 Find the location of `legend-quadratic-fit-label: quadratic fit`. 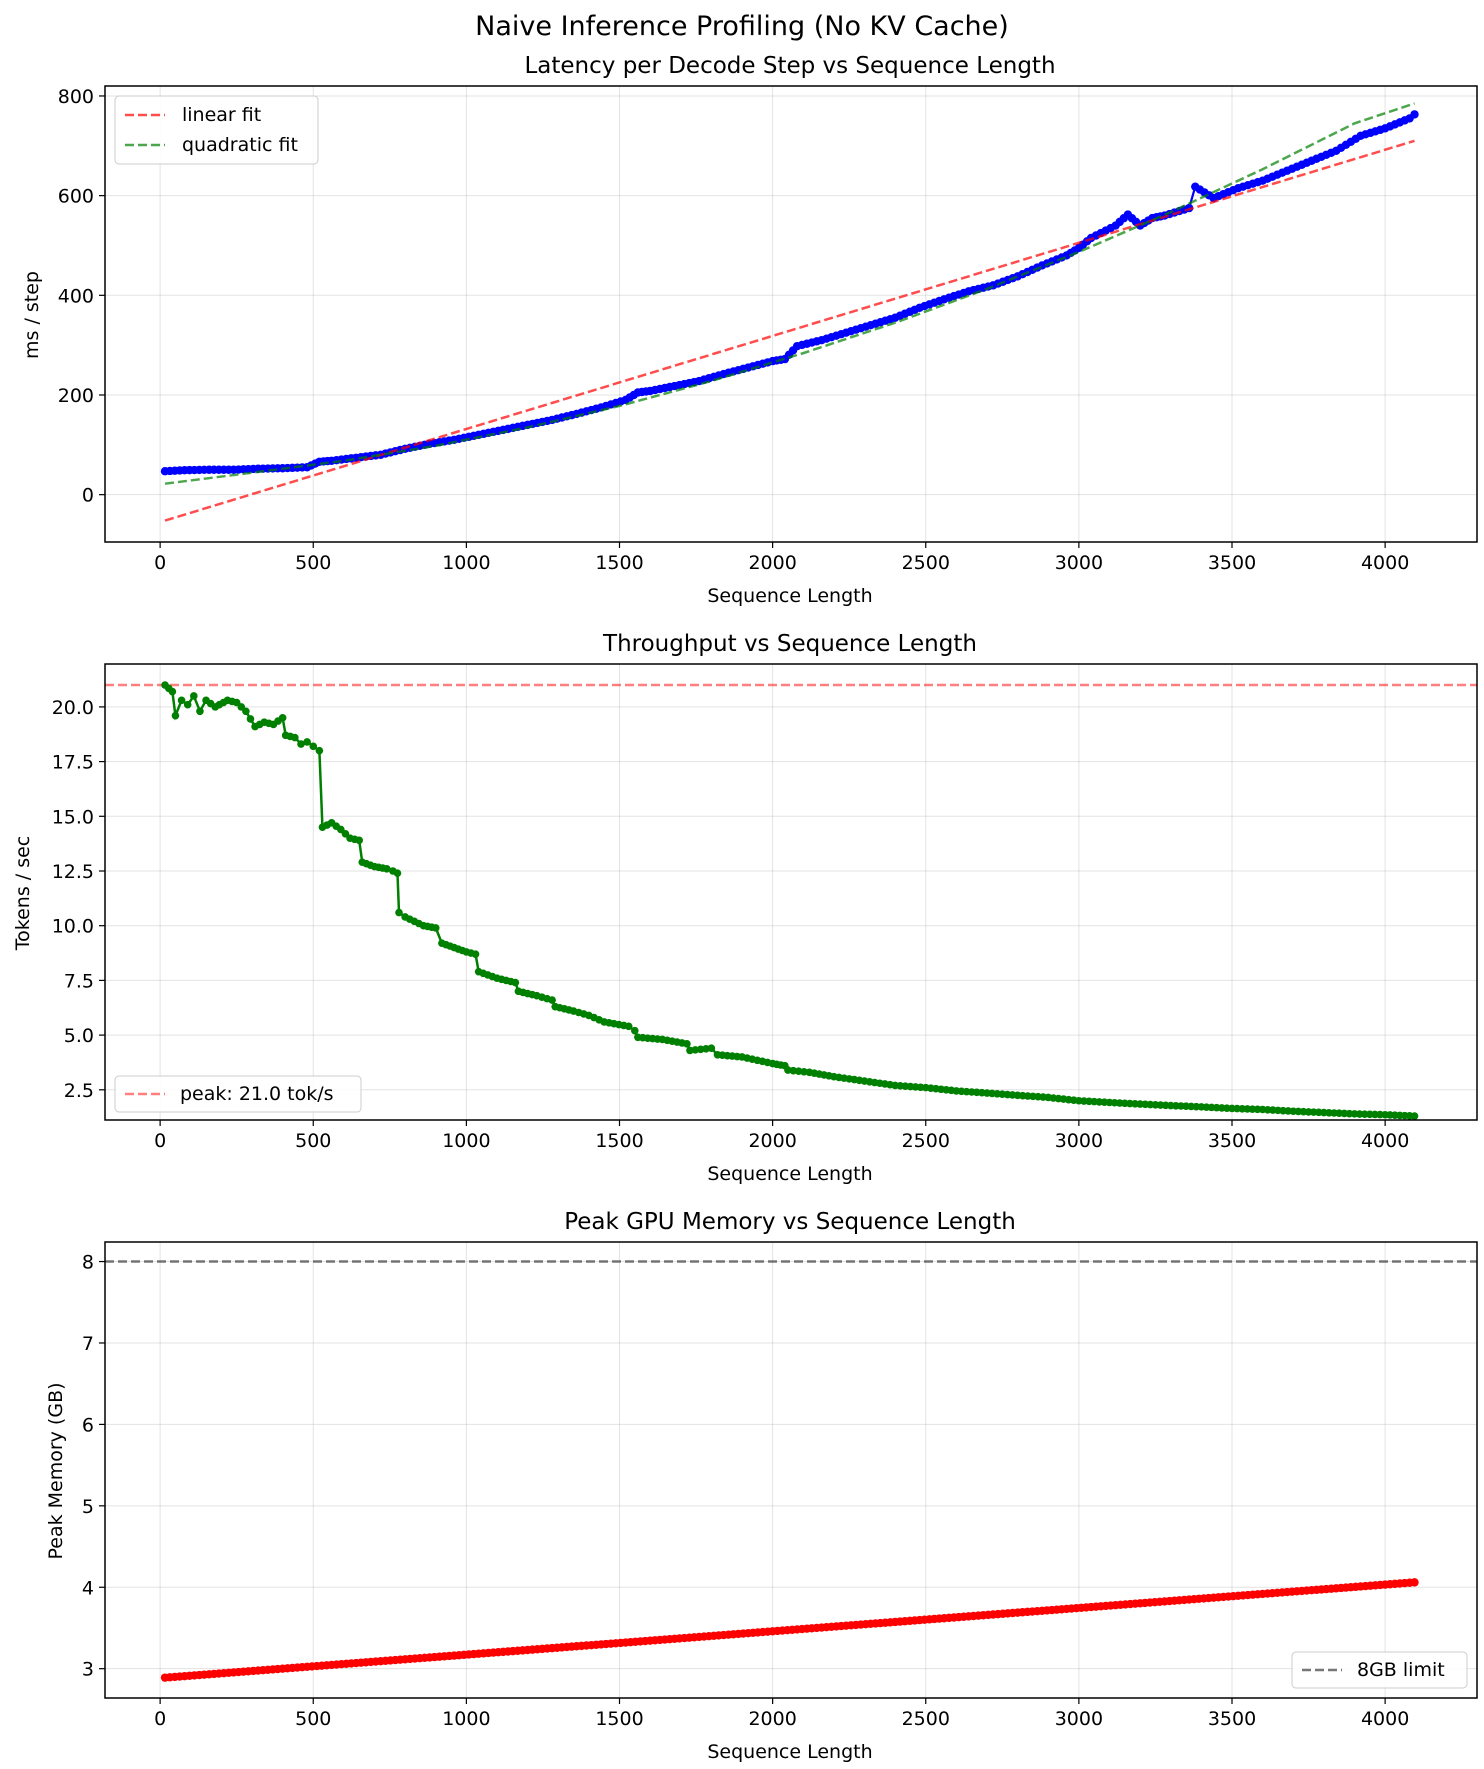

legend-quadratic-fit-label: quadratic fit is located at coordinates (240, 145).